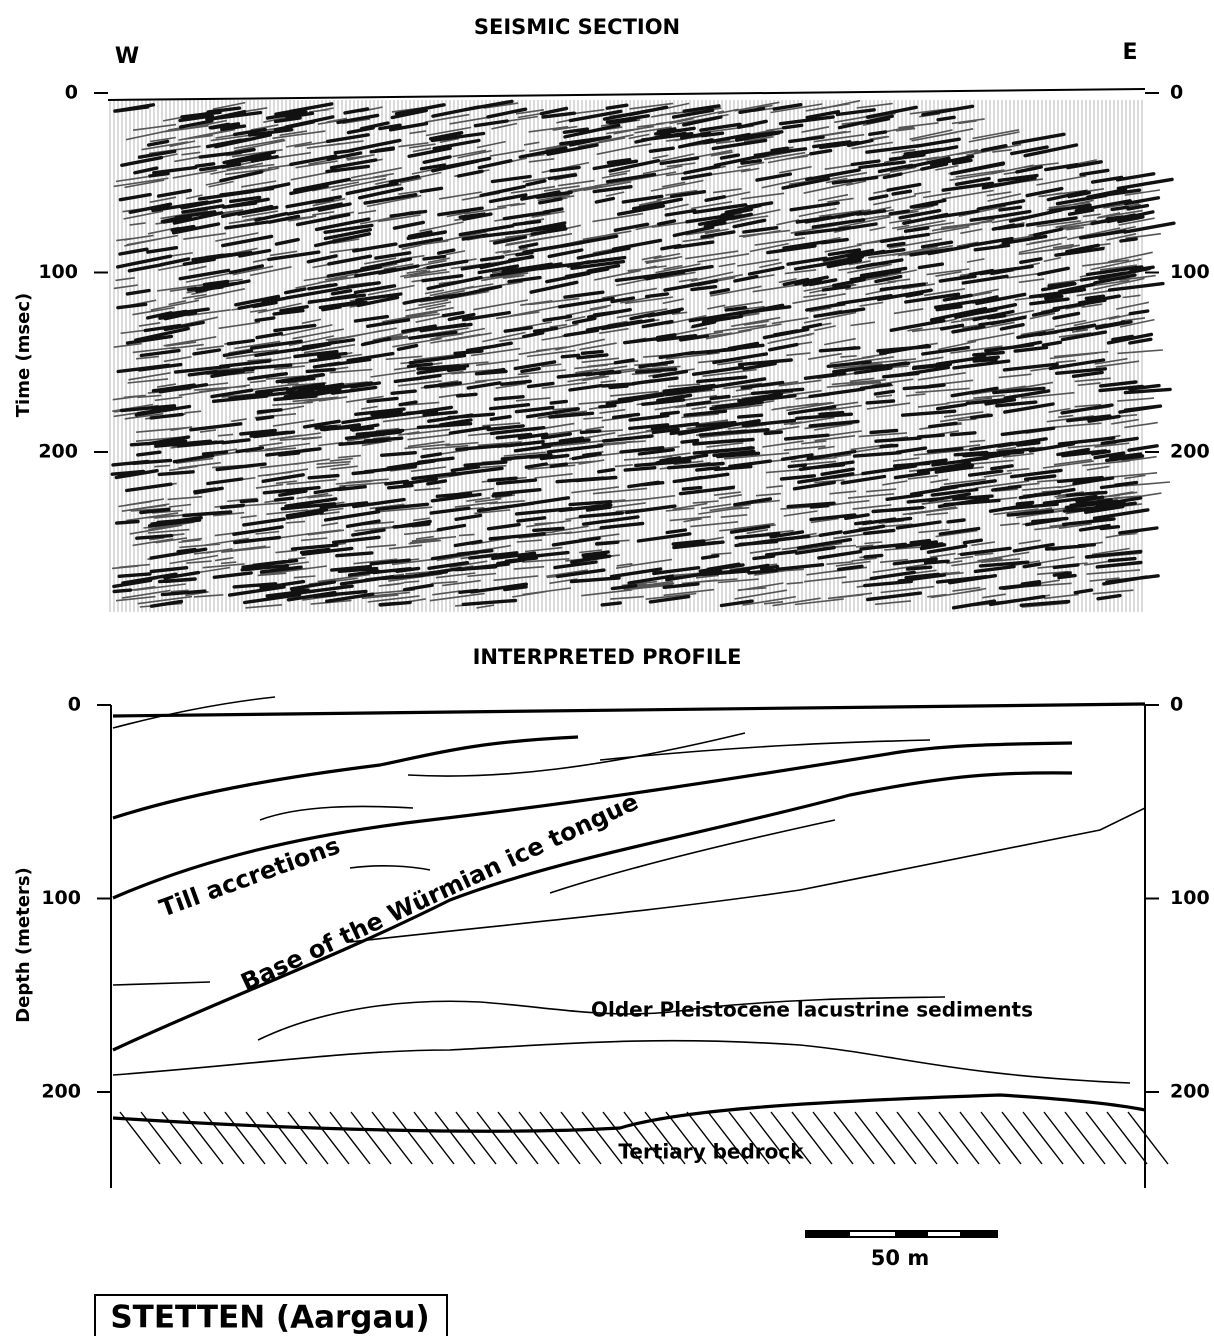 The height and width of the screenshot is (1340, 1214). I want to click on east-label: E, so click(1129, 52).